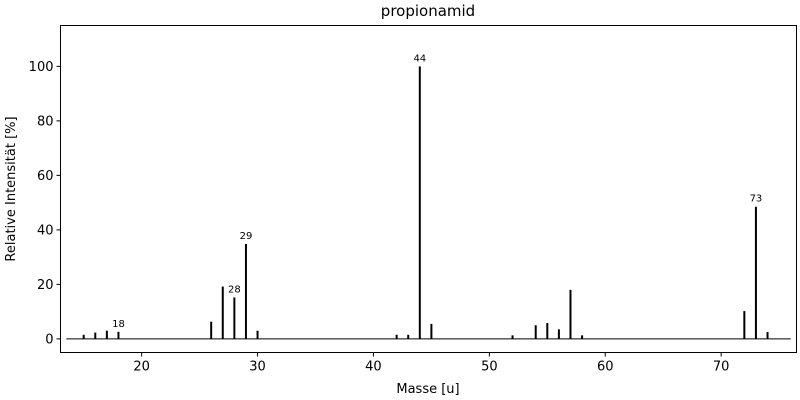 This screenshot has width=800, height=400. Describe the element at coordinates (605, 367) in the screenshot. I see `x-tick-label: 60` at that location.